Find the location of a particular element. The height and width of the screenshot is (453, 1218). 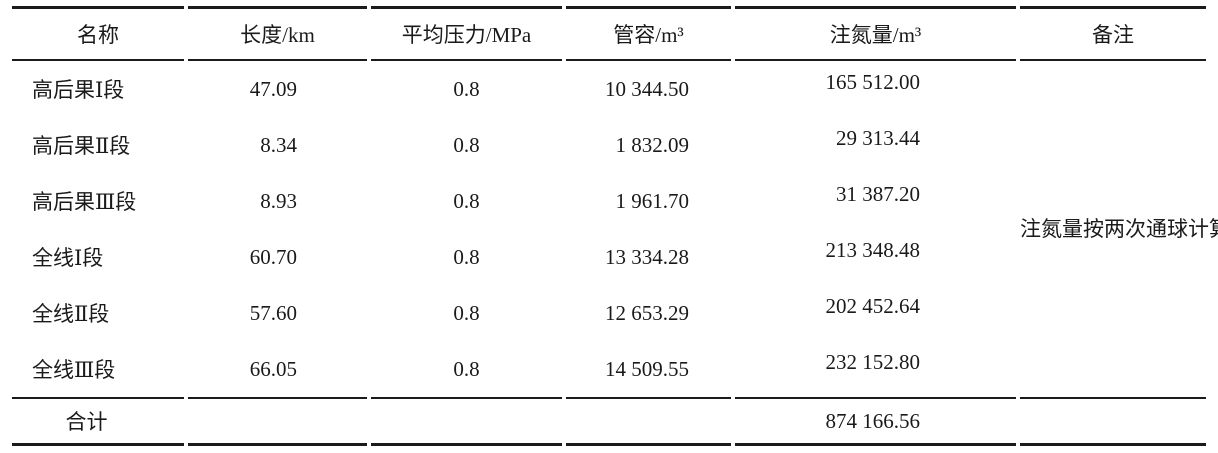

table-row: 全线Ⅱ段 57.60 0.8 12 653.29 202 452.64 is located at coordinates (609, 313).